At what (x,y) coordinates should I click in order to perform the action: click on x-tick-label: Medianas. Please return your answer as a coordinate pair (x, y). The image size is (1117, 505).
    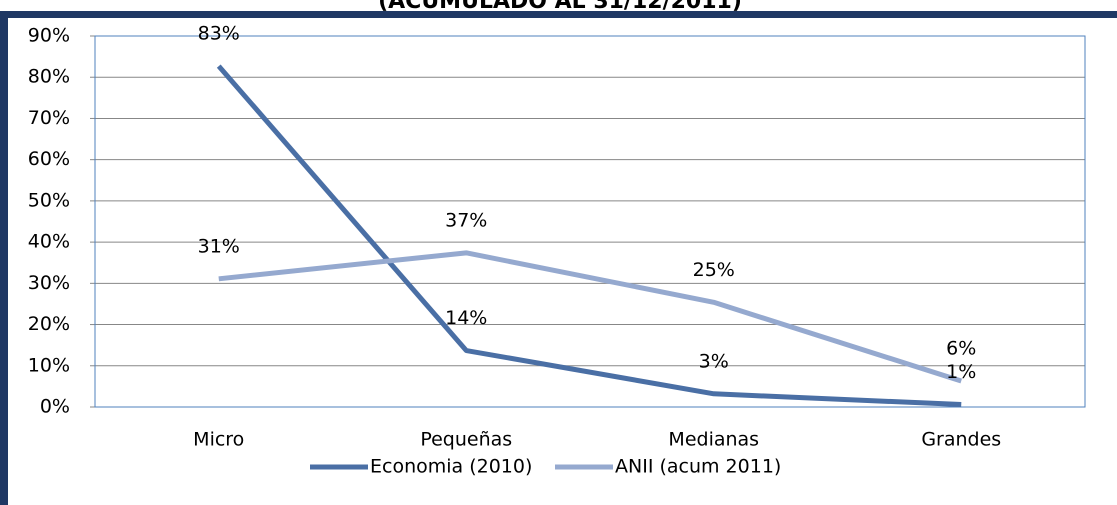
    Looking at the image, I should click on (713, 440).